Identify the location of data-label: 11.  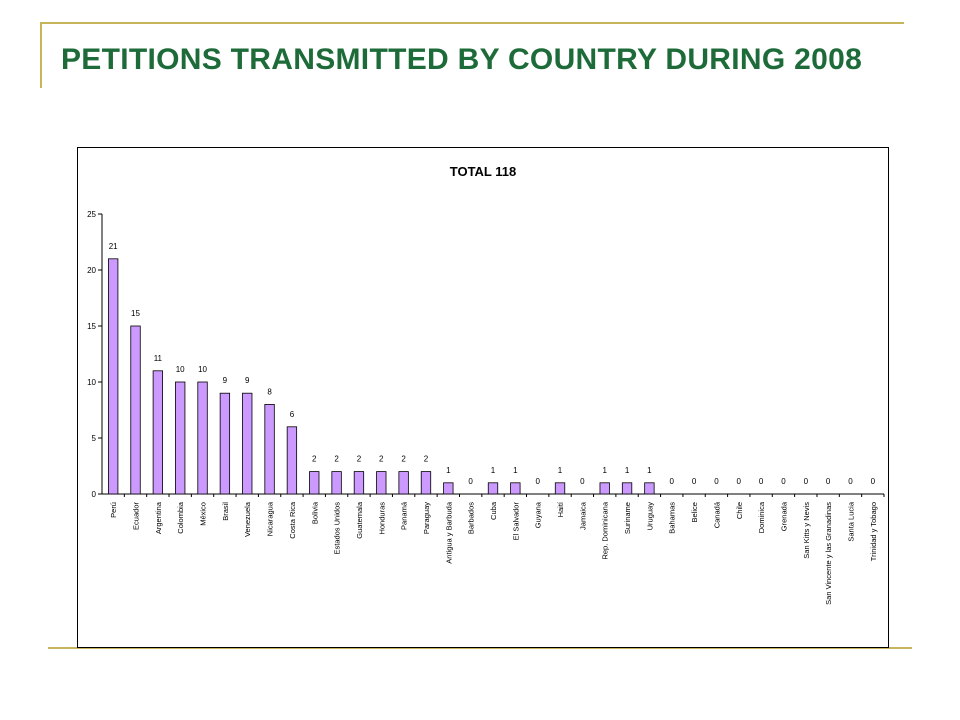
(158, 358).